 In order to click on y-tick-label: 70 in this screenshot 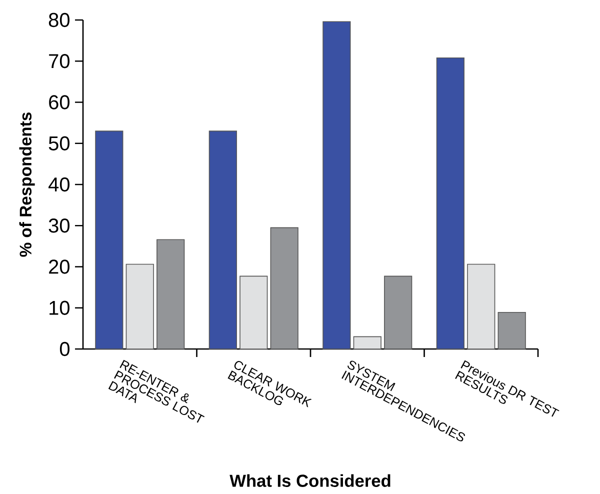, I will do `click(59, 61)`.